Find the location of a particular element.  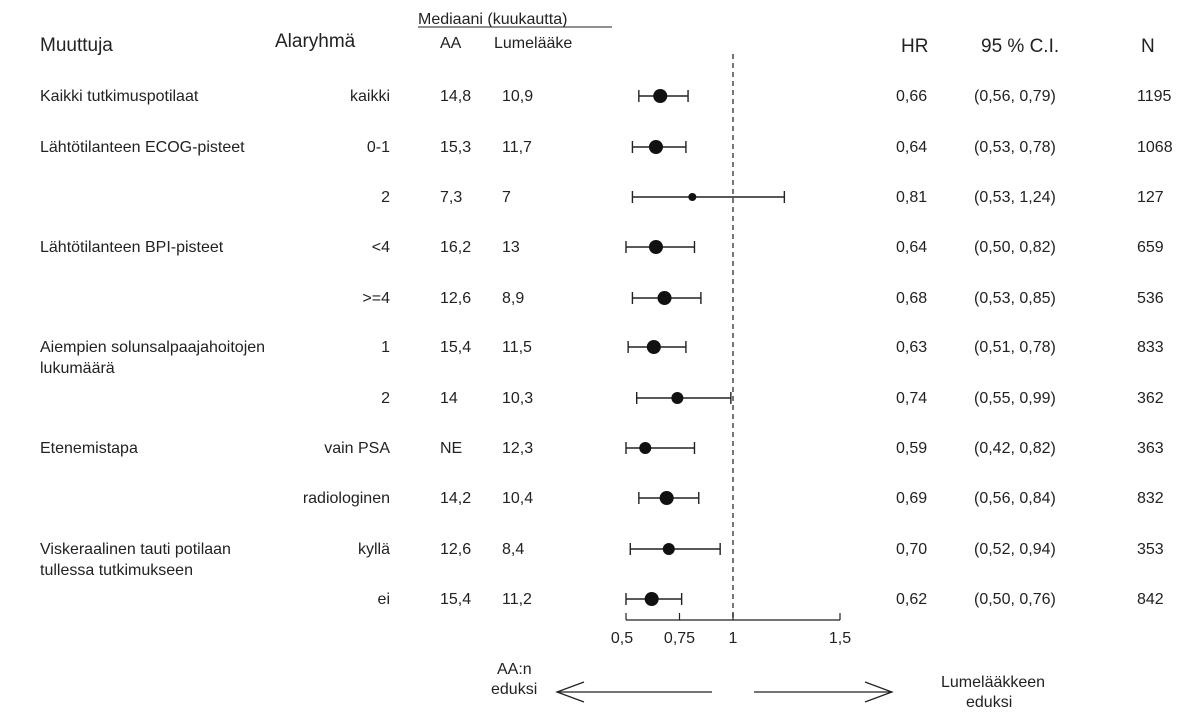

row-ci: (0,50, 0,82) is located at coordinates (1015, 247).